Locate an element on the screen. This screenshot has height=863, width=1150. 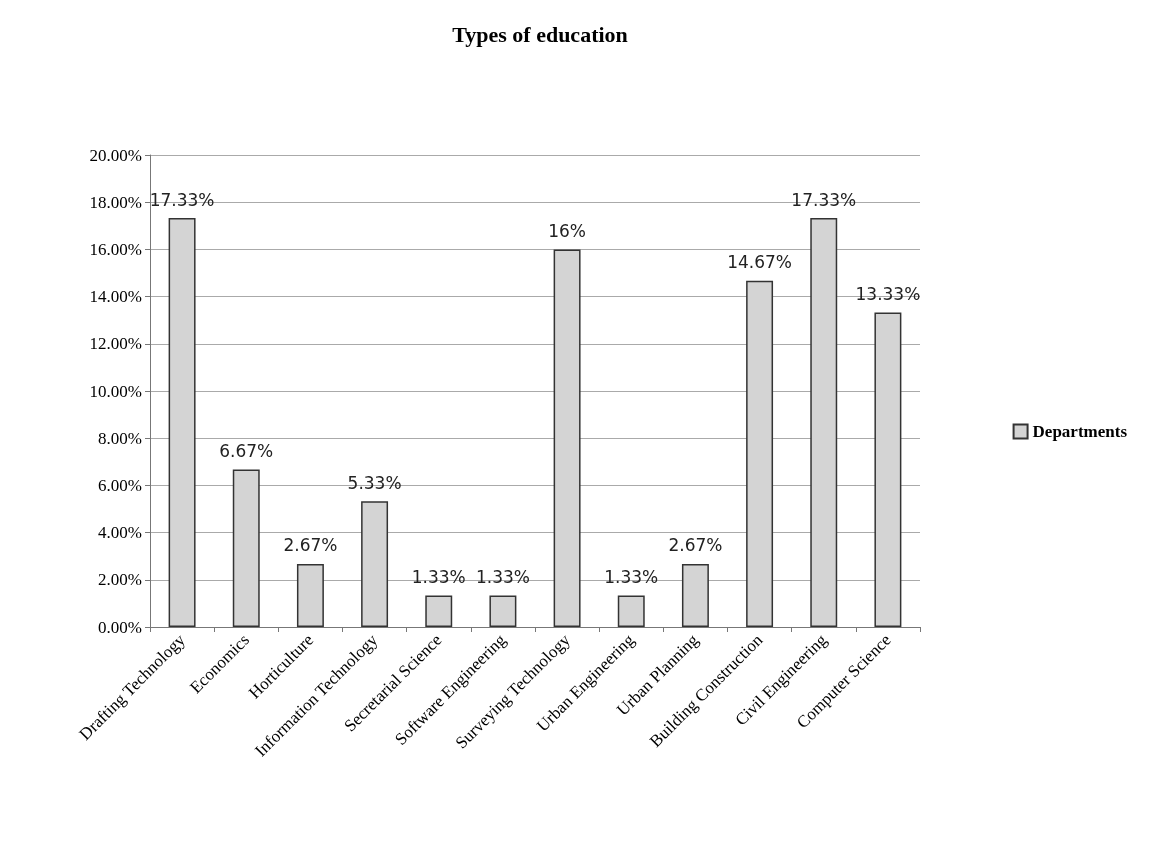
y-tick-label: 0.00% is located at coordinates (120, 627).